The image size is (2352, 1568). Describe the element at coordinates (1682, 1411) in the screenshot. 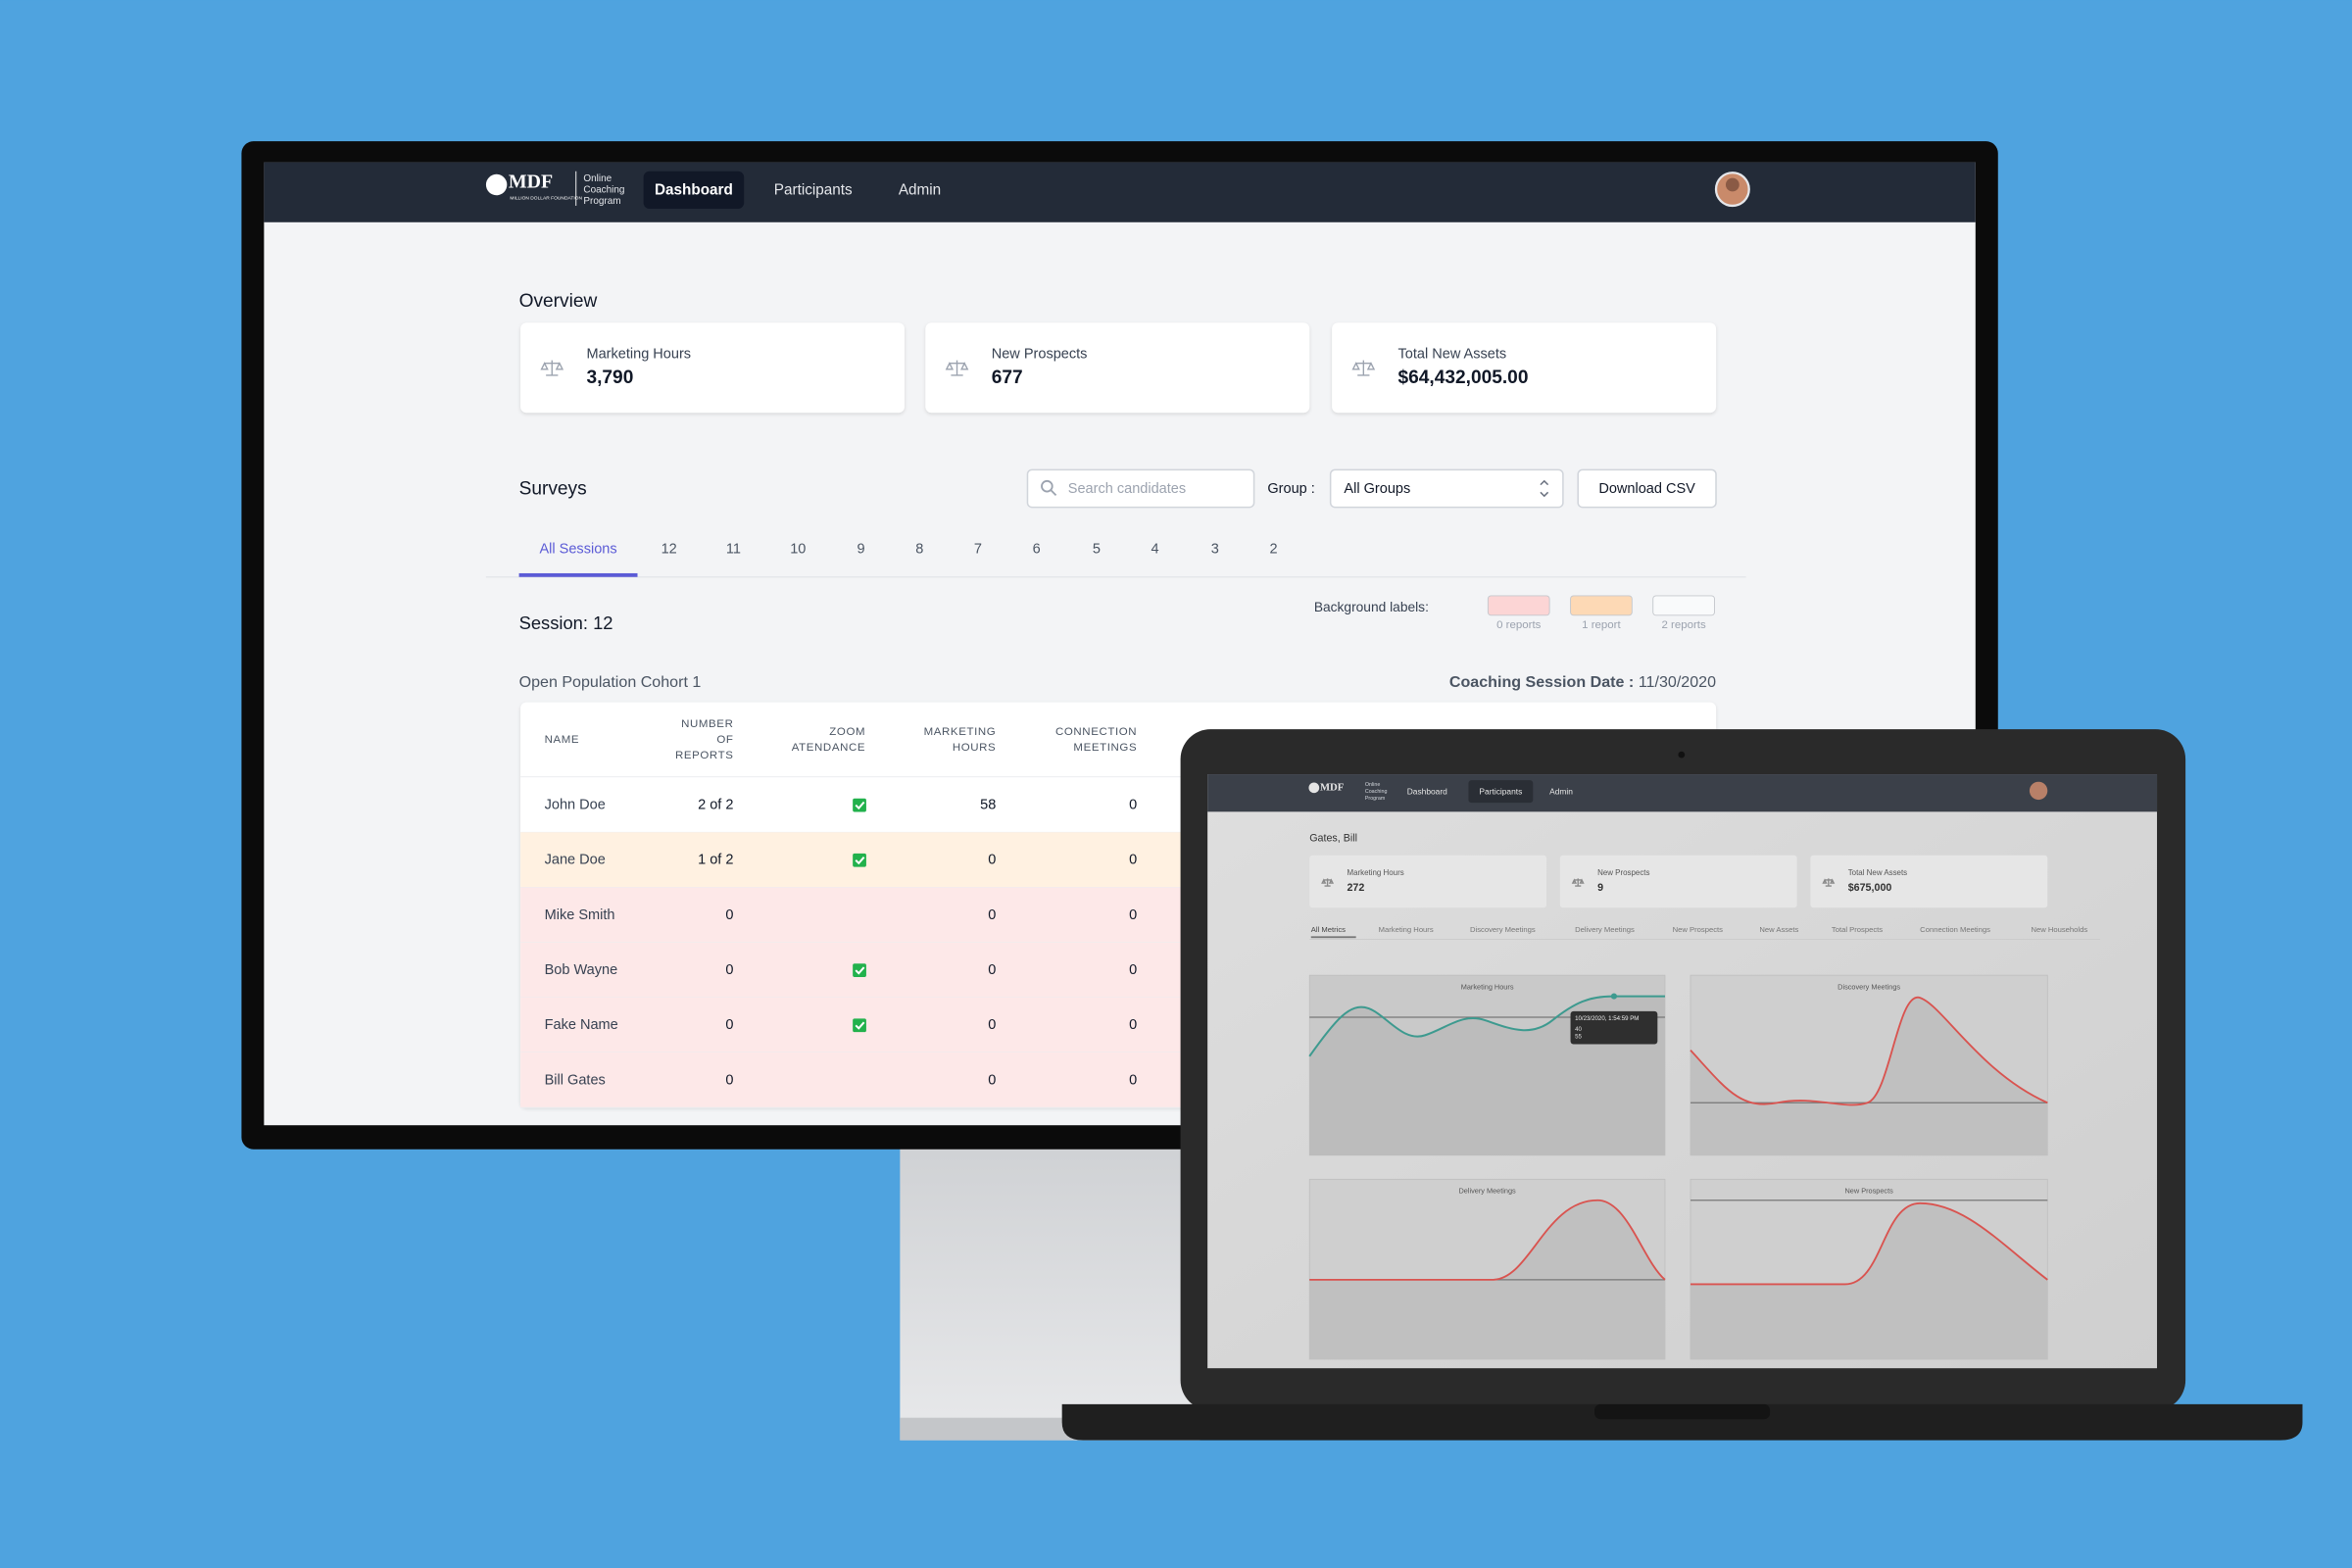

I see `laptop-notch` at that location.